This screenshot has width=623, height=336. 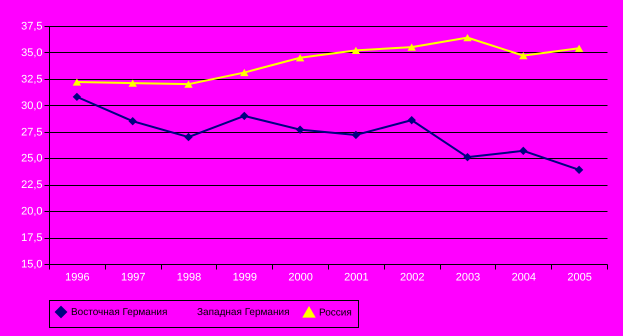 What do you see at coordinates (31, 264) in the screenshot?
I see `y-tick-label: 15,0` at bounding box center [31, 264].